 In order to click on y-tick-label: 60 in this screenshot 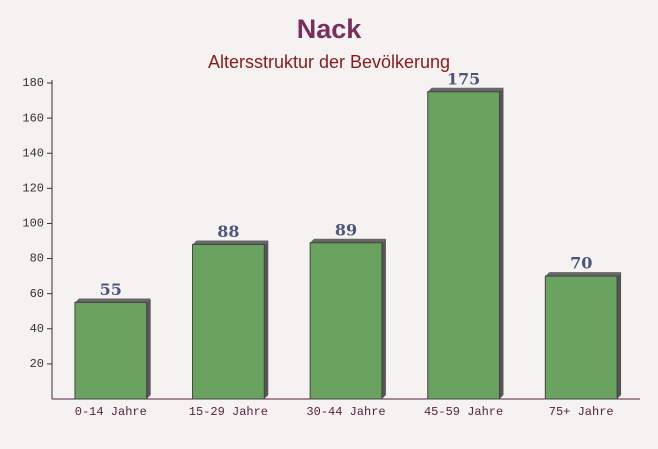, I will do `click(37, 294)`.